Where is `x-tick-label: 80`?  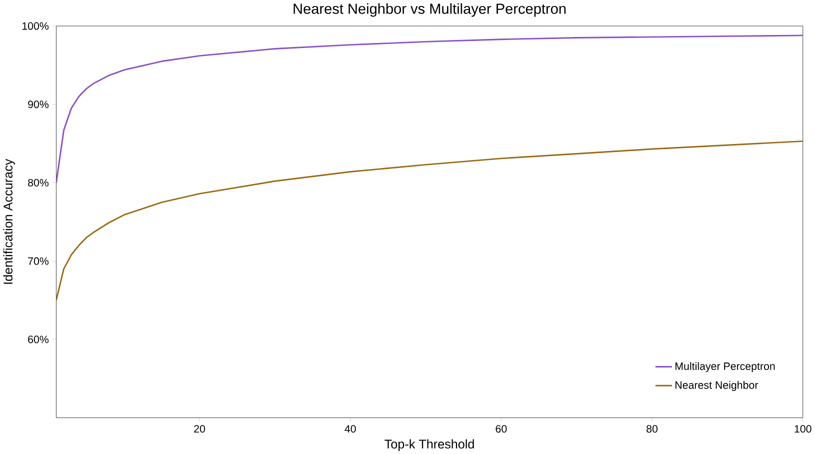 x-tick-label: 80 is located at coordinates (652, 428).